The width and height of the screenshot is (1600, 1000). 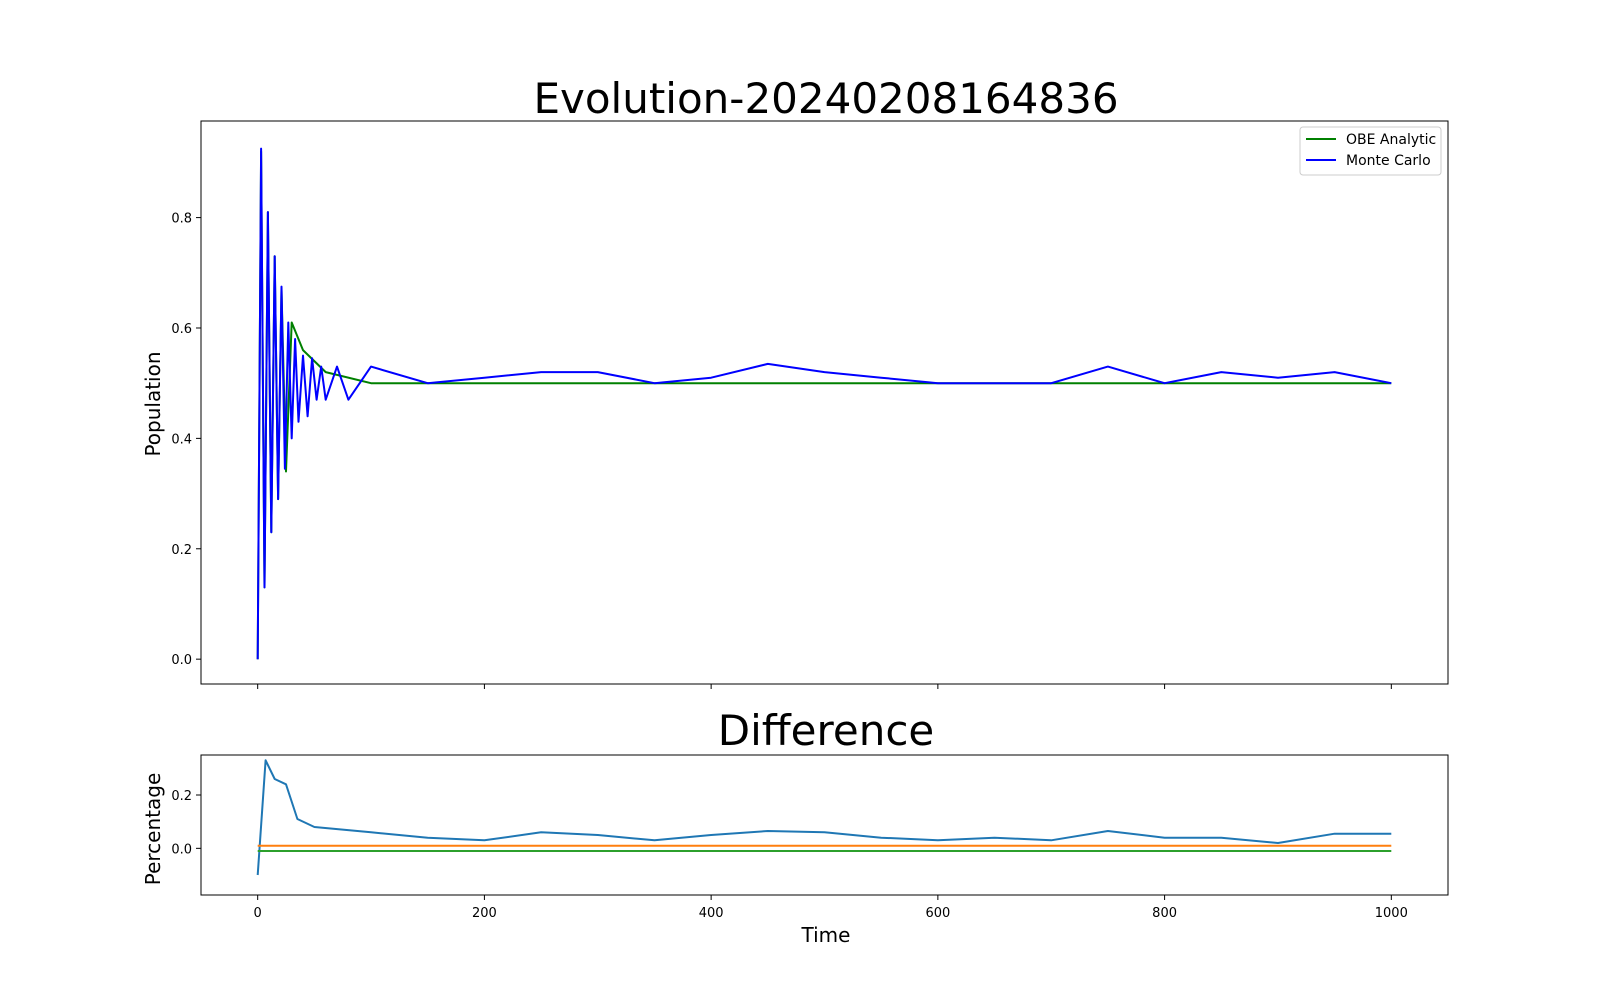 I want to click on y-tick-label: 0.4, so click(x=181, y=439).